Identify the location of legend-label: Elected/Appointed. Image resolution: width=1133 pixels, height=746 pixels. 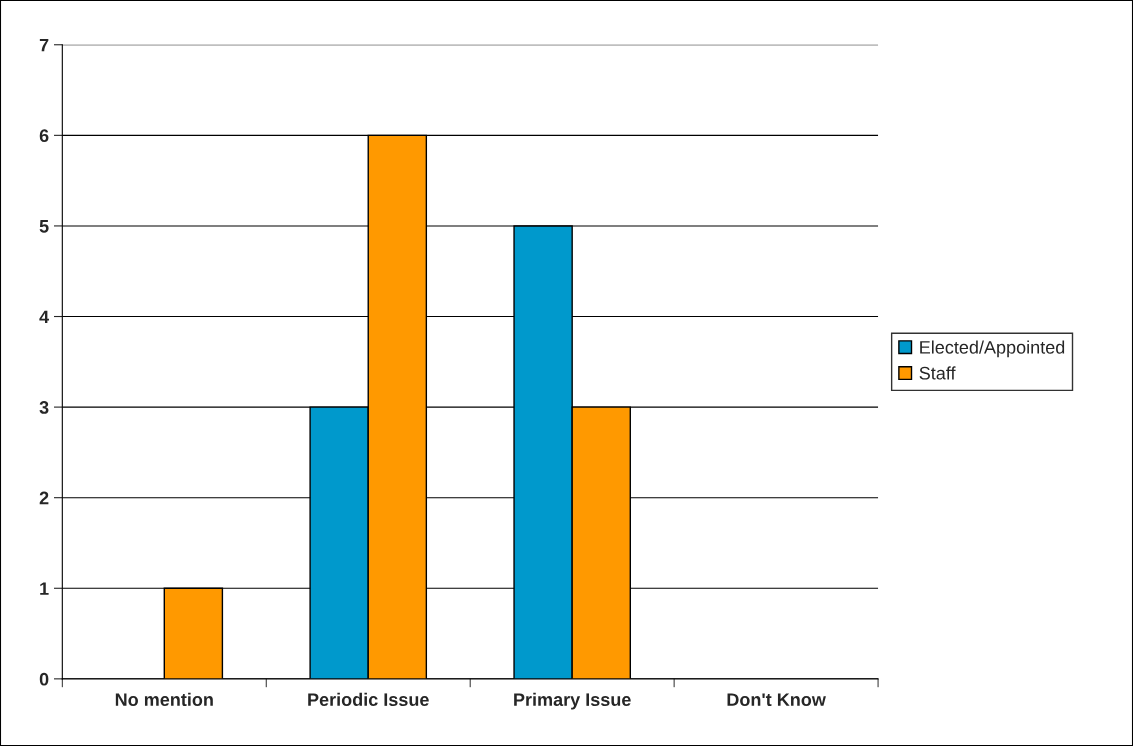
(992, 349).